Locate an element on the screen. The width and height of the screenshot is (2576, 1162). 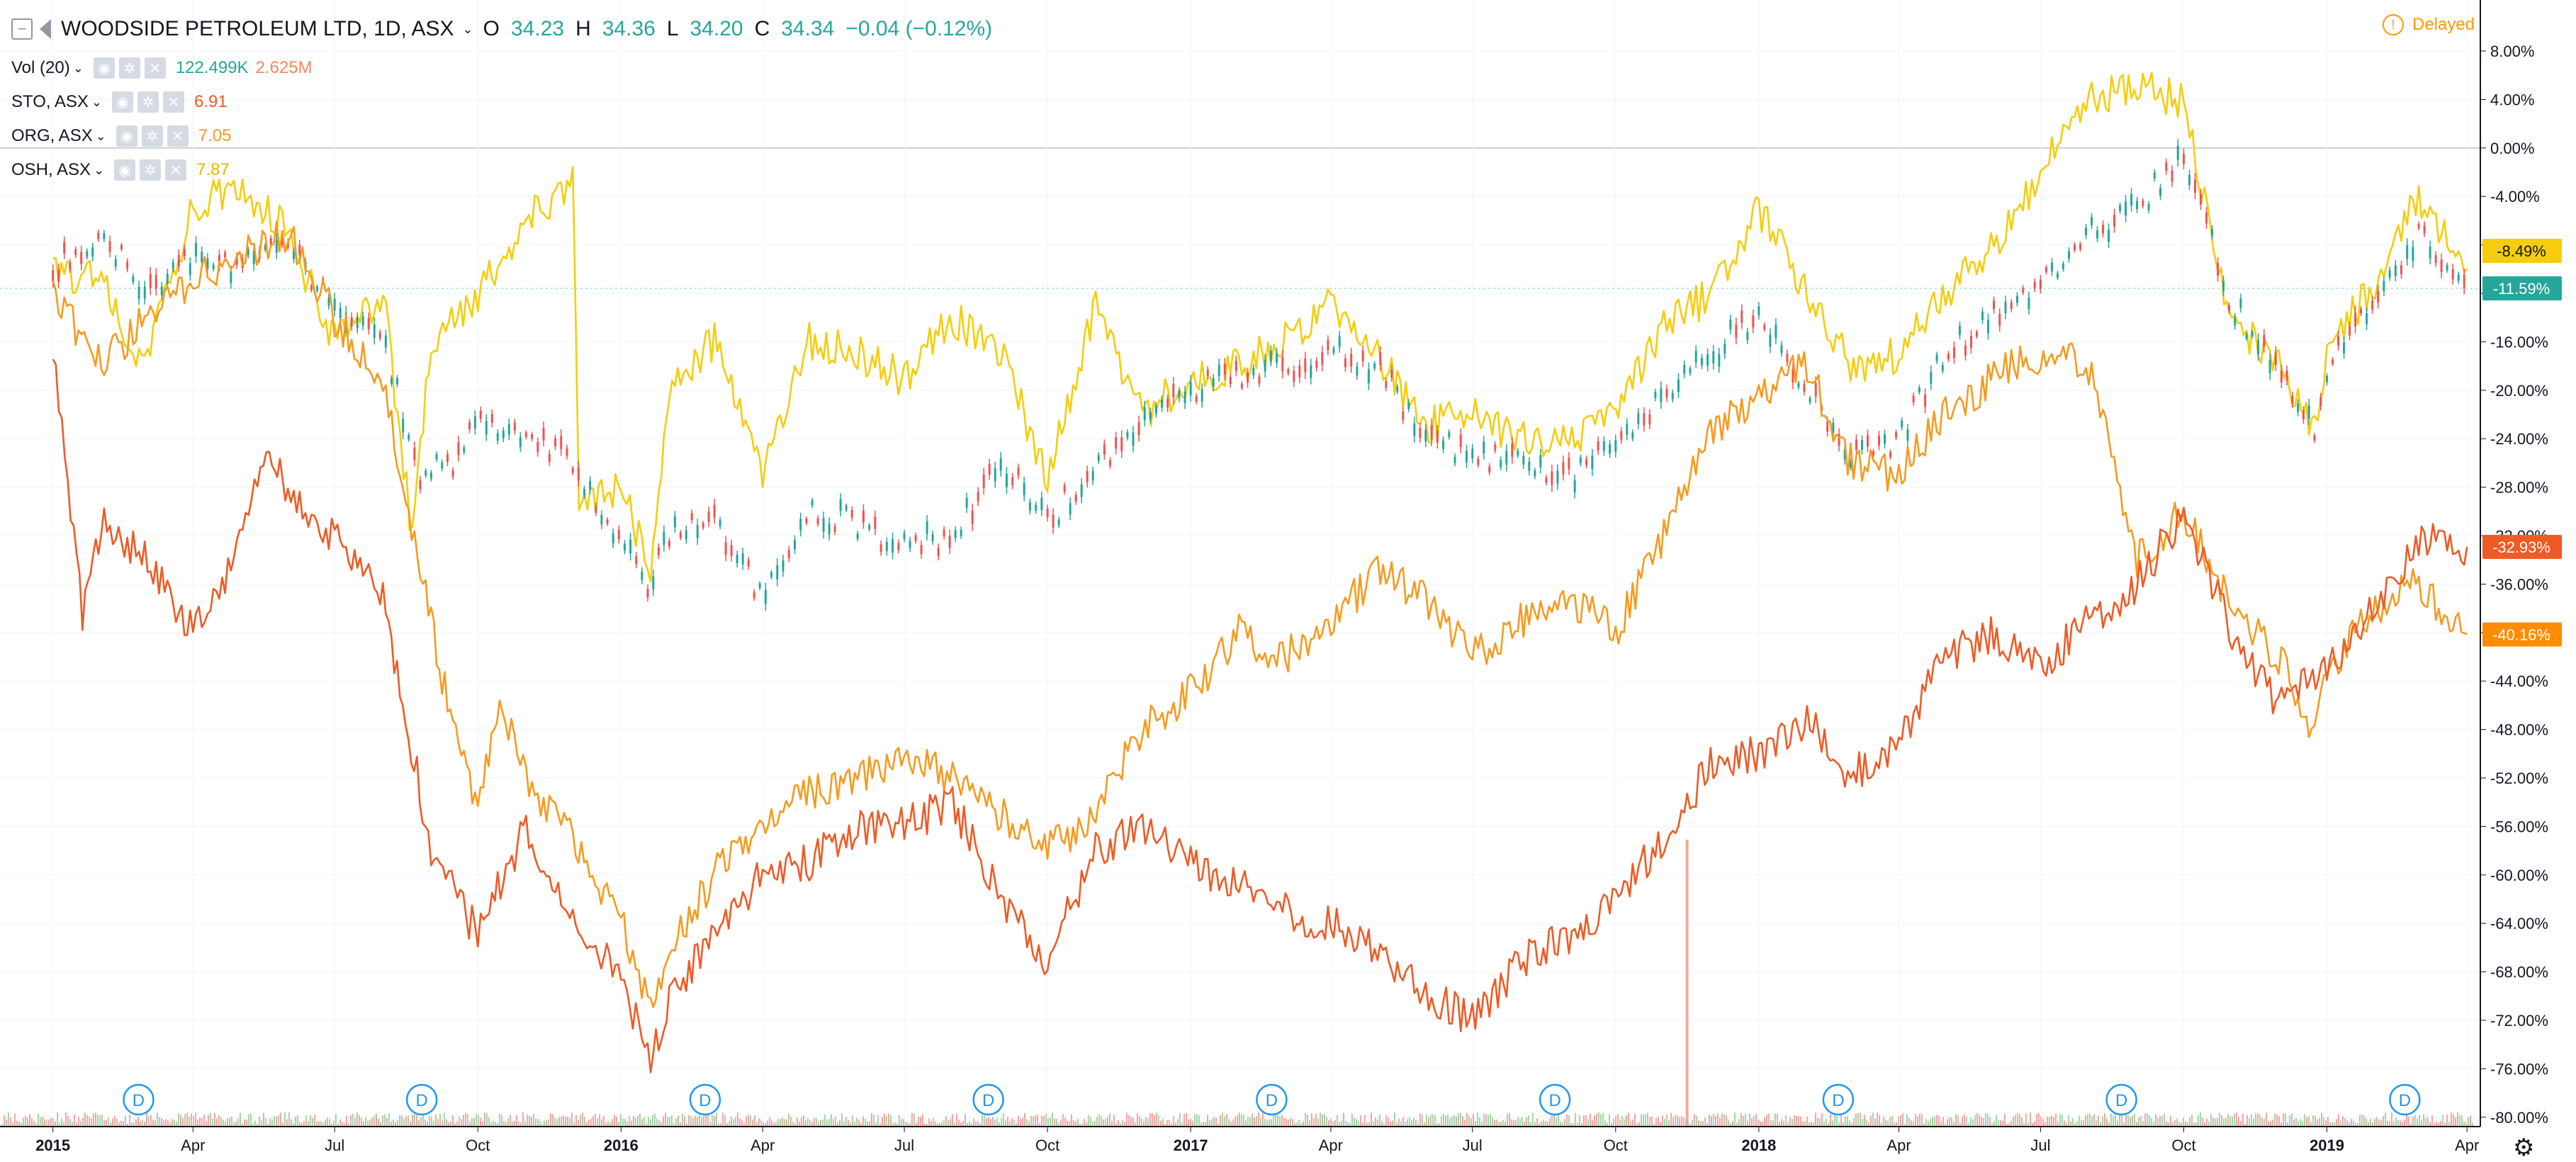
delayed-indicator: ! Delayed is located at coordinates (2429, 24).